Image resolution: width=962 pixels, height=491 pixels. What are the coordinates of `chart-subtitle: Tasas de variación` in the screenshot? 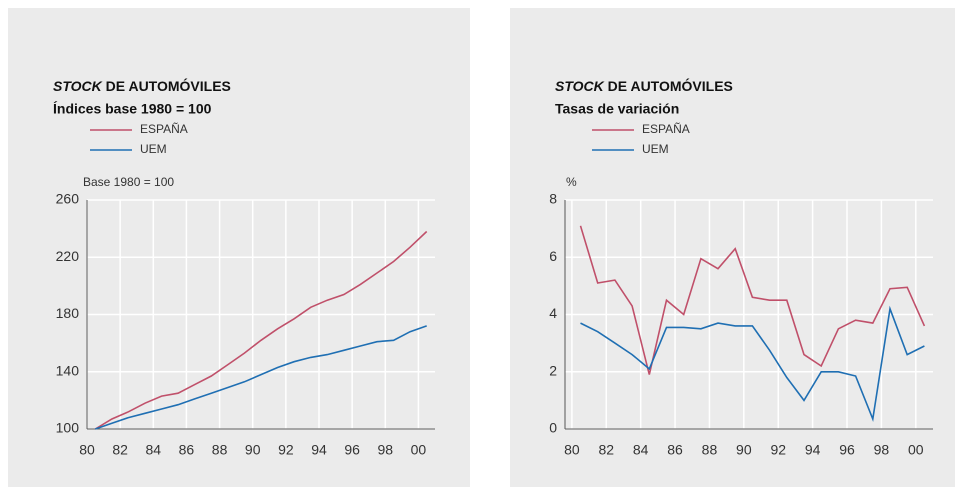 It's located at (617, 109).